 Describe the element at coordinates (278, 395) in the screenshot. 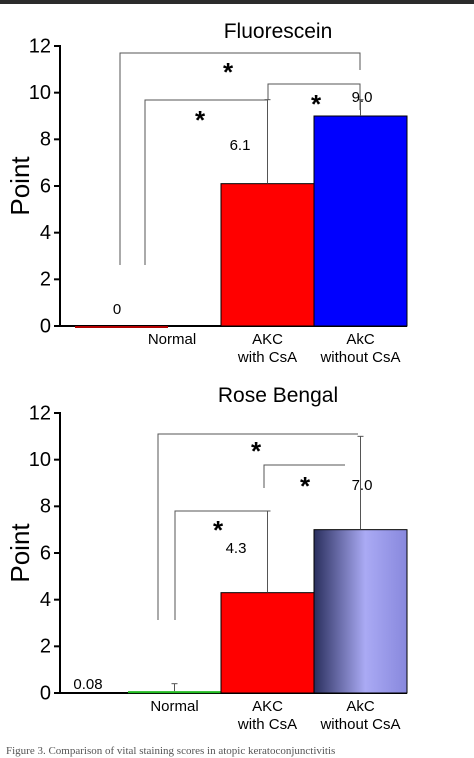

I see `chart-title: Rose Bengal` at that location.